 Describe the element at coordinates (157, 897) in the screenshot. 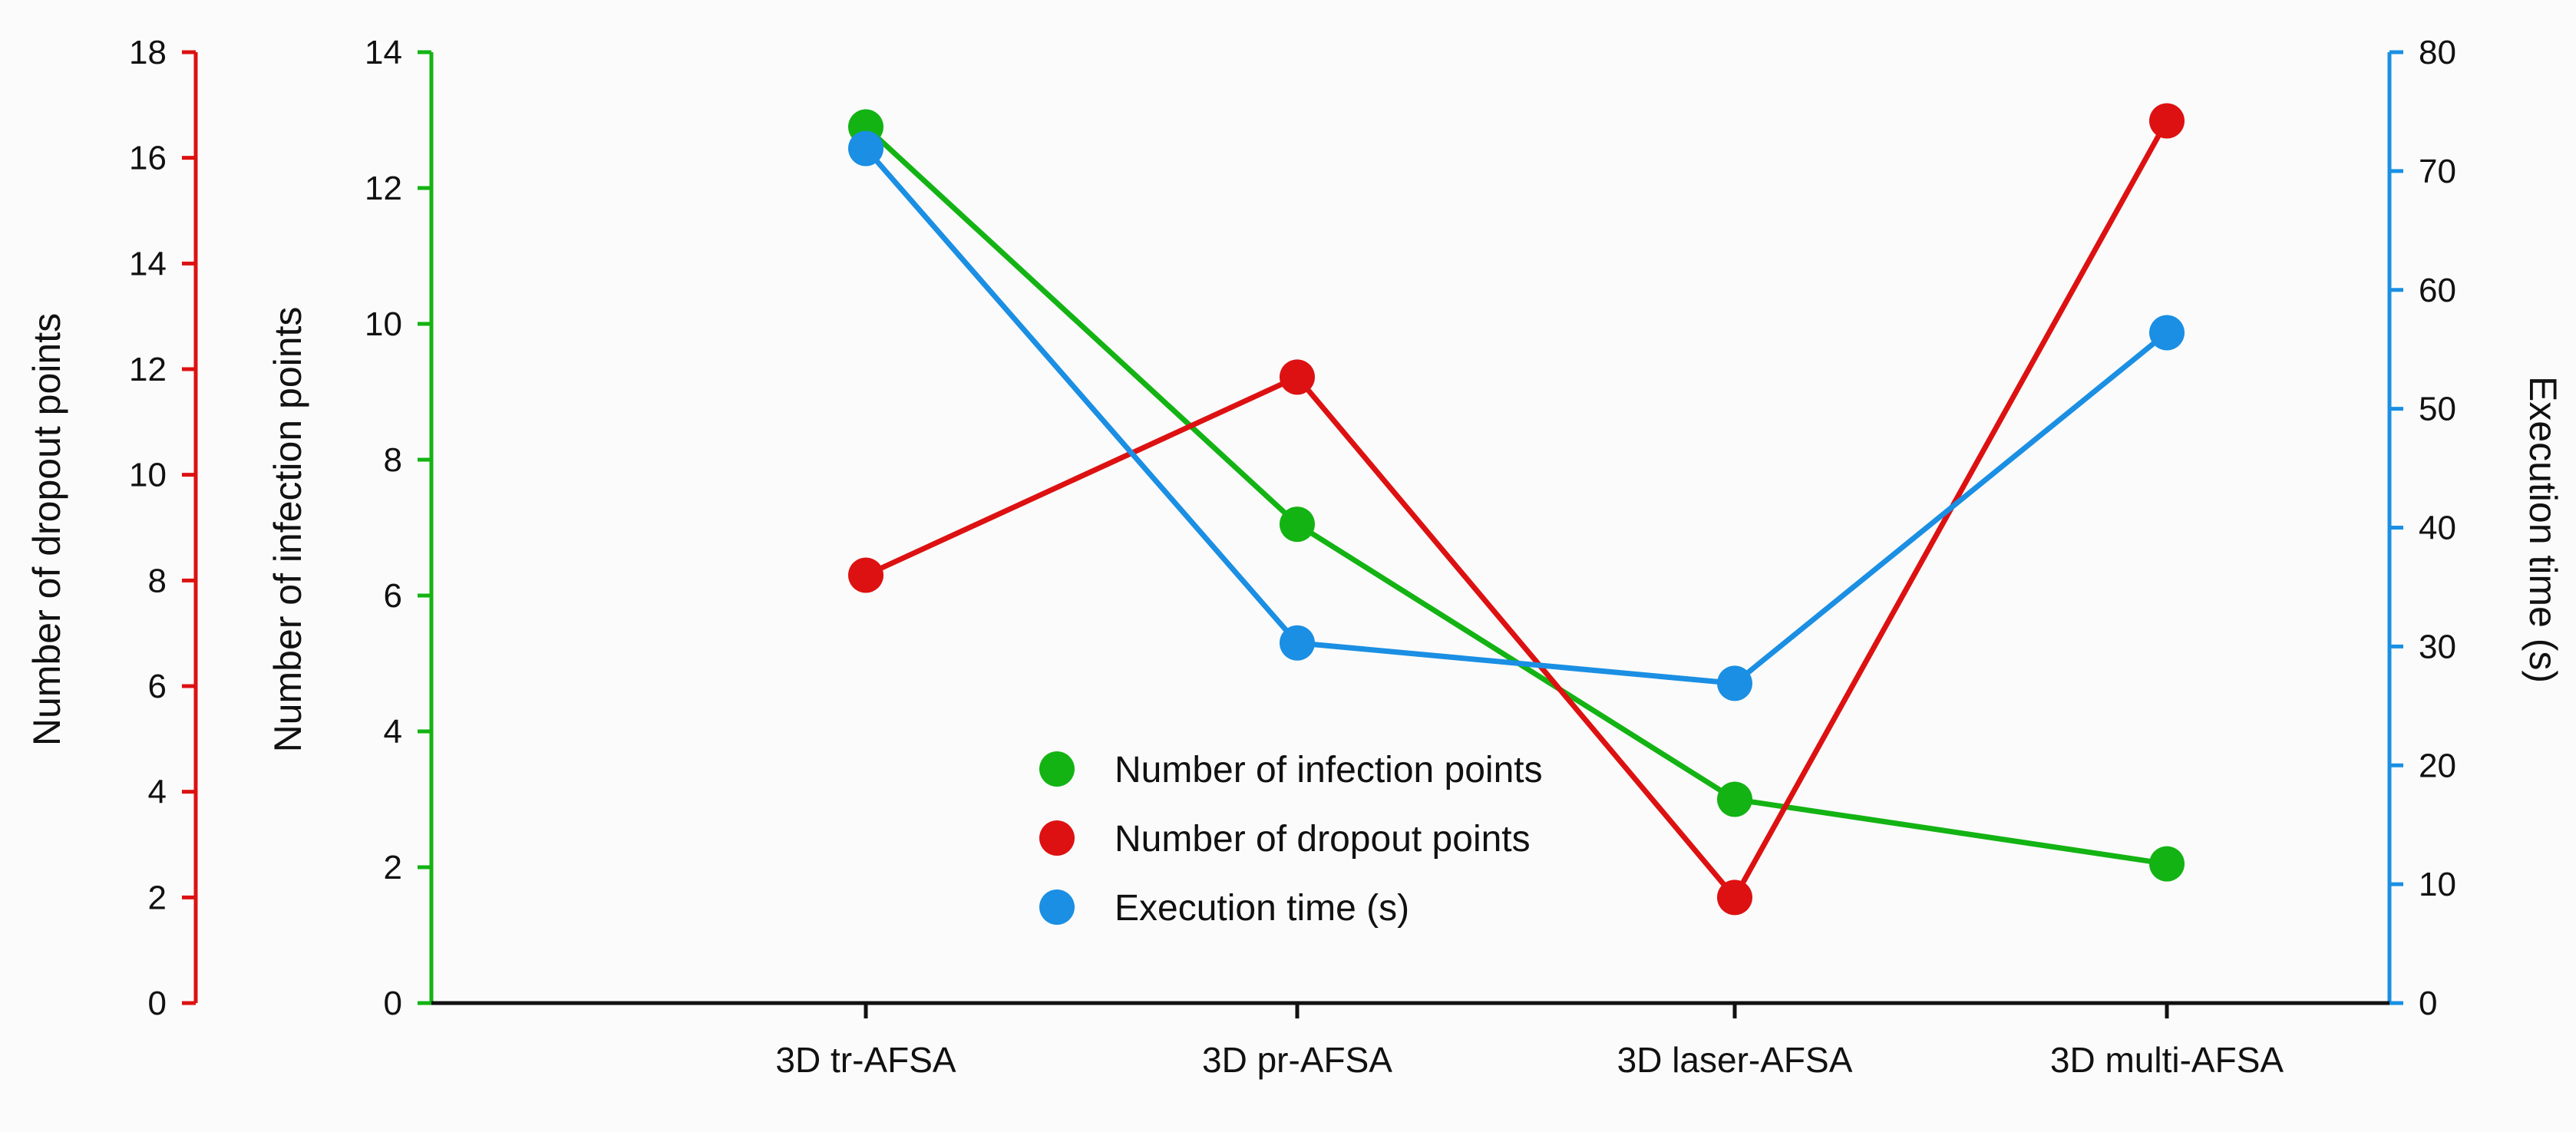

I see `dropout-tick-label: 2` at that location.